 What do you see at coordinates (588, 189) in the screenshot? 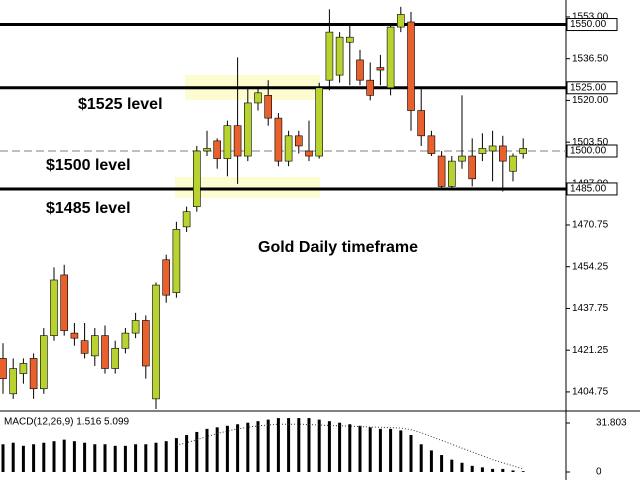
I see `level-label: 1485.00` at bounding box center [588, 189].